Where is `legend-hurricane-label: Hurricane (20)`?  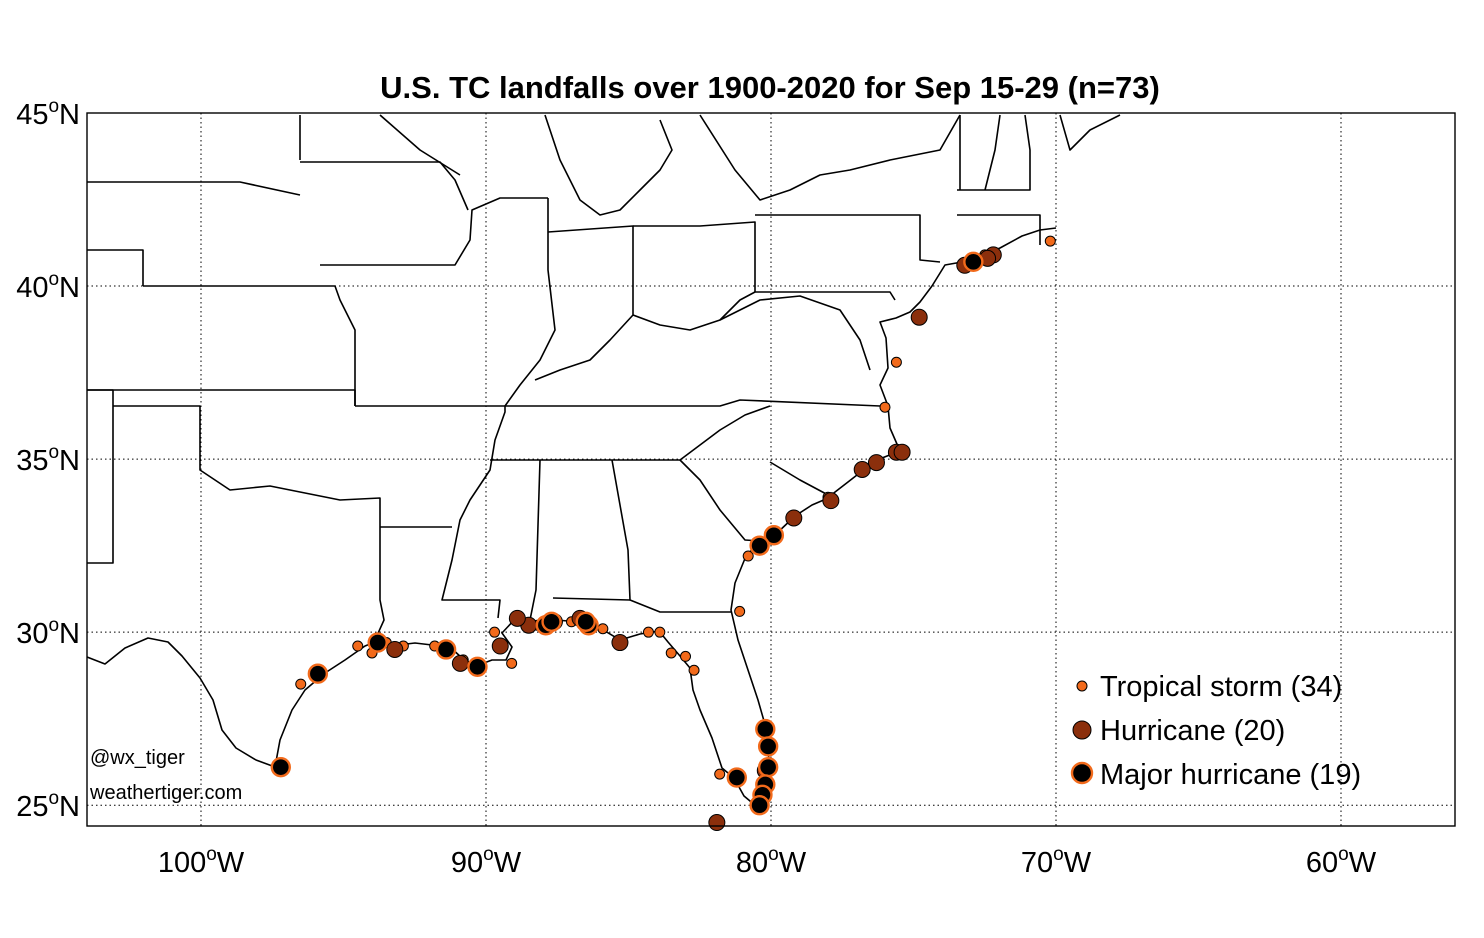 legend-hurricane-label: Hurricane (20) is located at coordinates (1192, 731).